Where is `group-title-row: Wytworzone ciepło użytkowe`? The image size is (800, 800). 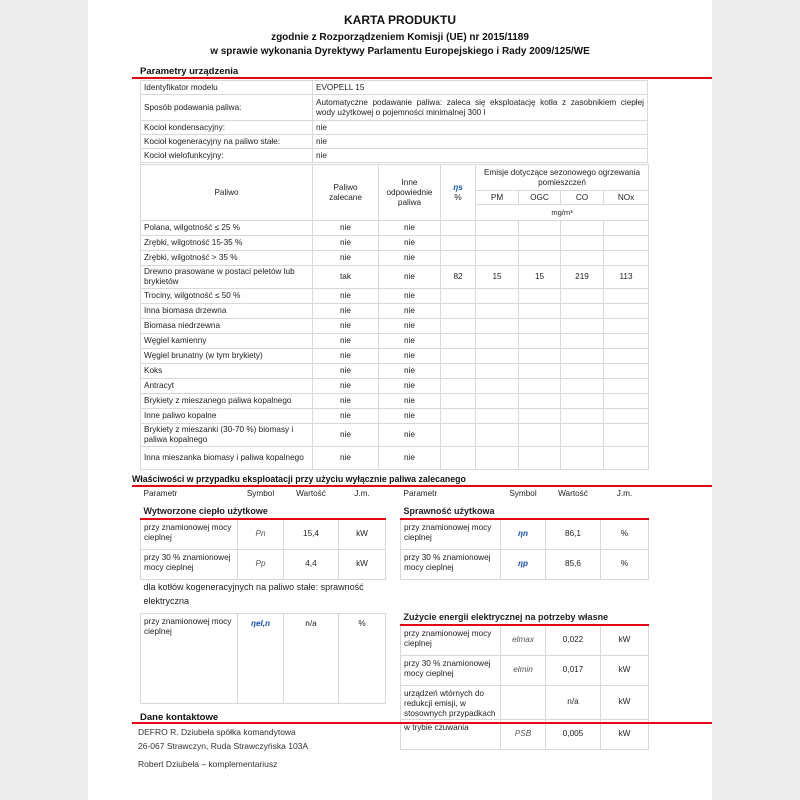 group-title-row: Wytworzone ciepło użytkowe is located at coordinates (263, 510).